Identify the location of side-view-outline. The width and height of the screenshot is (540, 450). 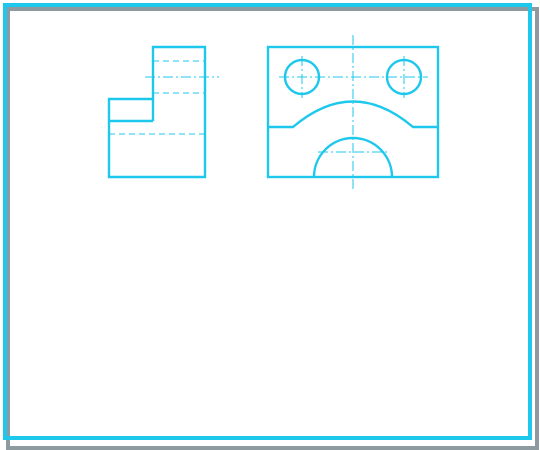
(157, 112).